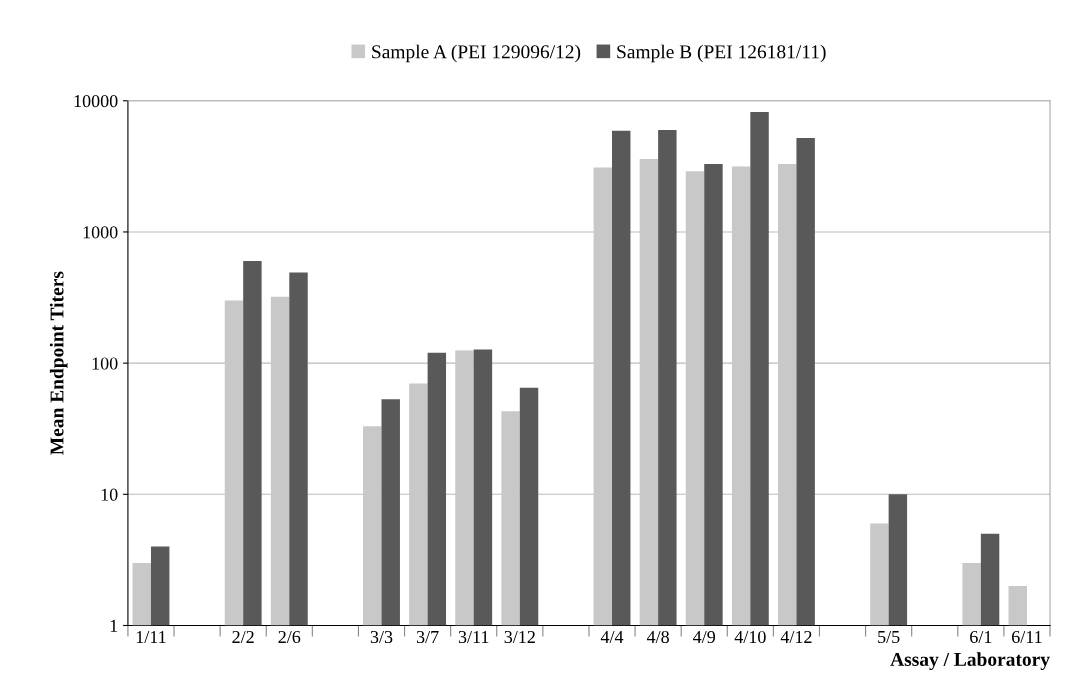 This screenshot has height=695, width=1066. I want to click on y-tick-label: 10000, so click(96, 101).